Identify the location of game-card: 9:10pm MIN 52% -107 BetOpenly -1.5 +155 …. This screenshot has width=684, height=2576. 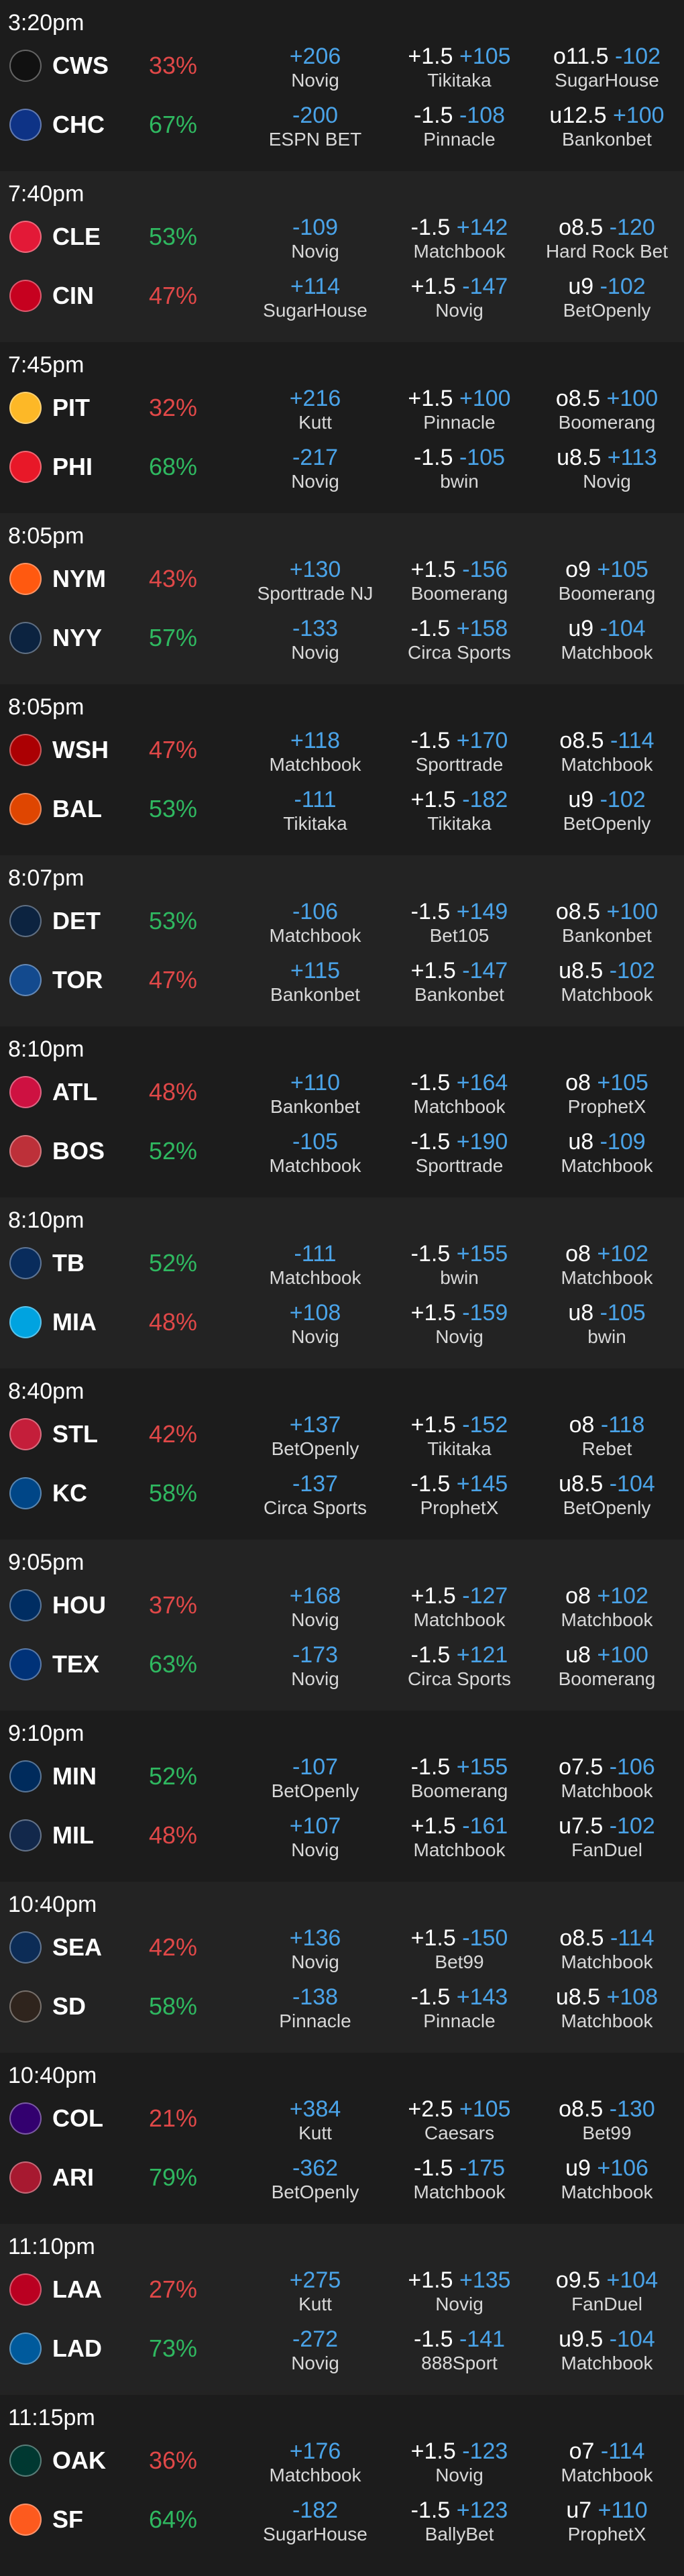
(342, 1796).